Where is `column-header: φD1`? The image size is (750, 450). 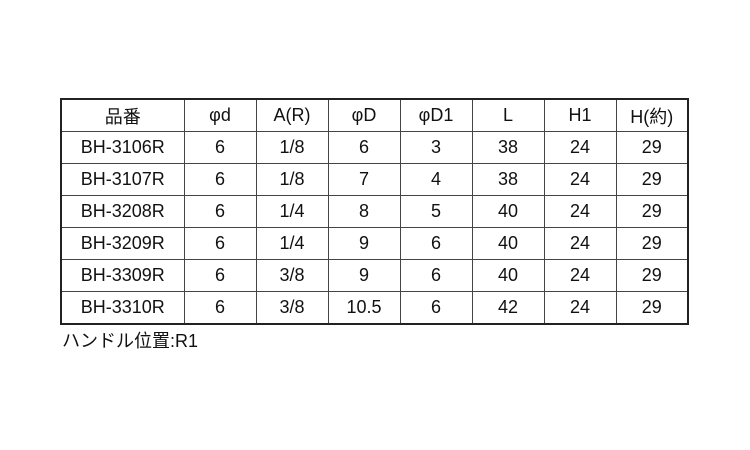 column-header: φD1 is located at coordinates (436, 115).